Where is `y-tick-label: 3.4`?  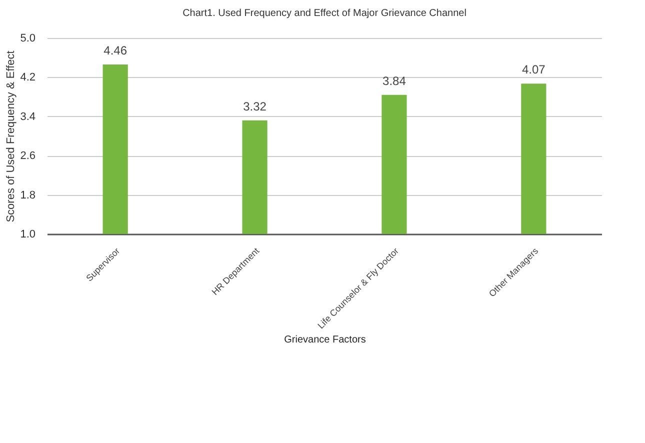 y-tick-label: 3.4 is located at coordinates (28, 116).